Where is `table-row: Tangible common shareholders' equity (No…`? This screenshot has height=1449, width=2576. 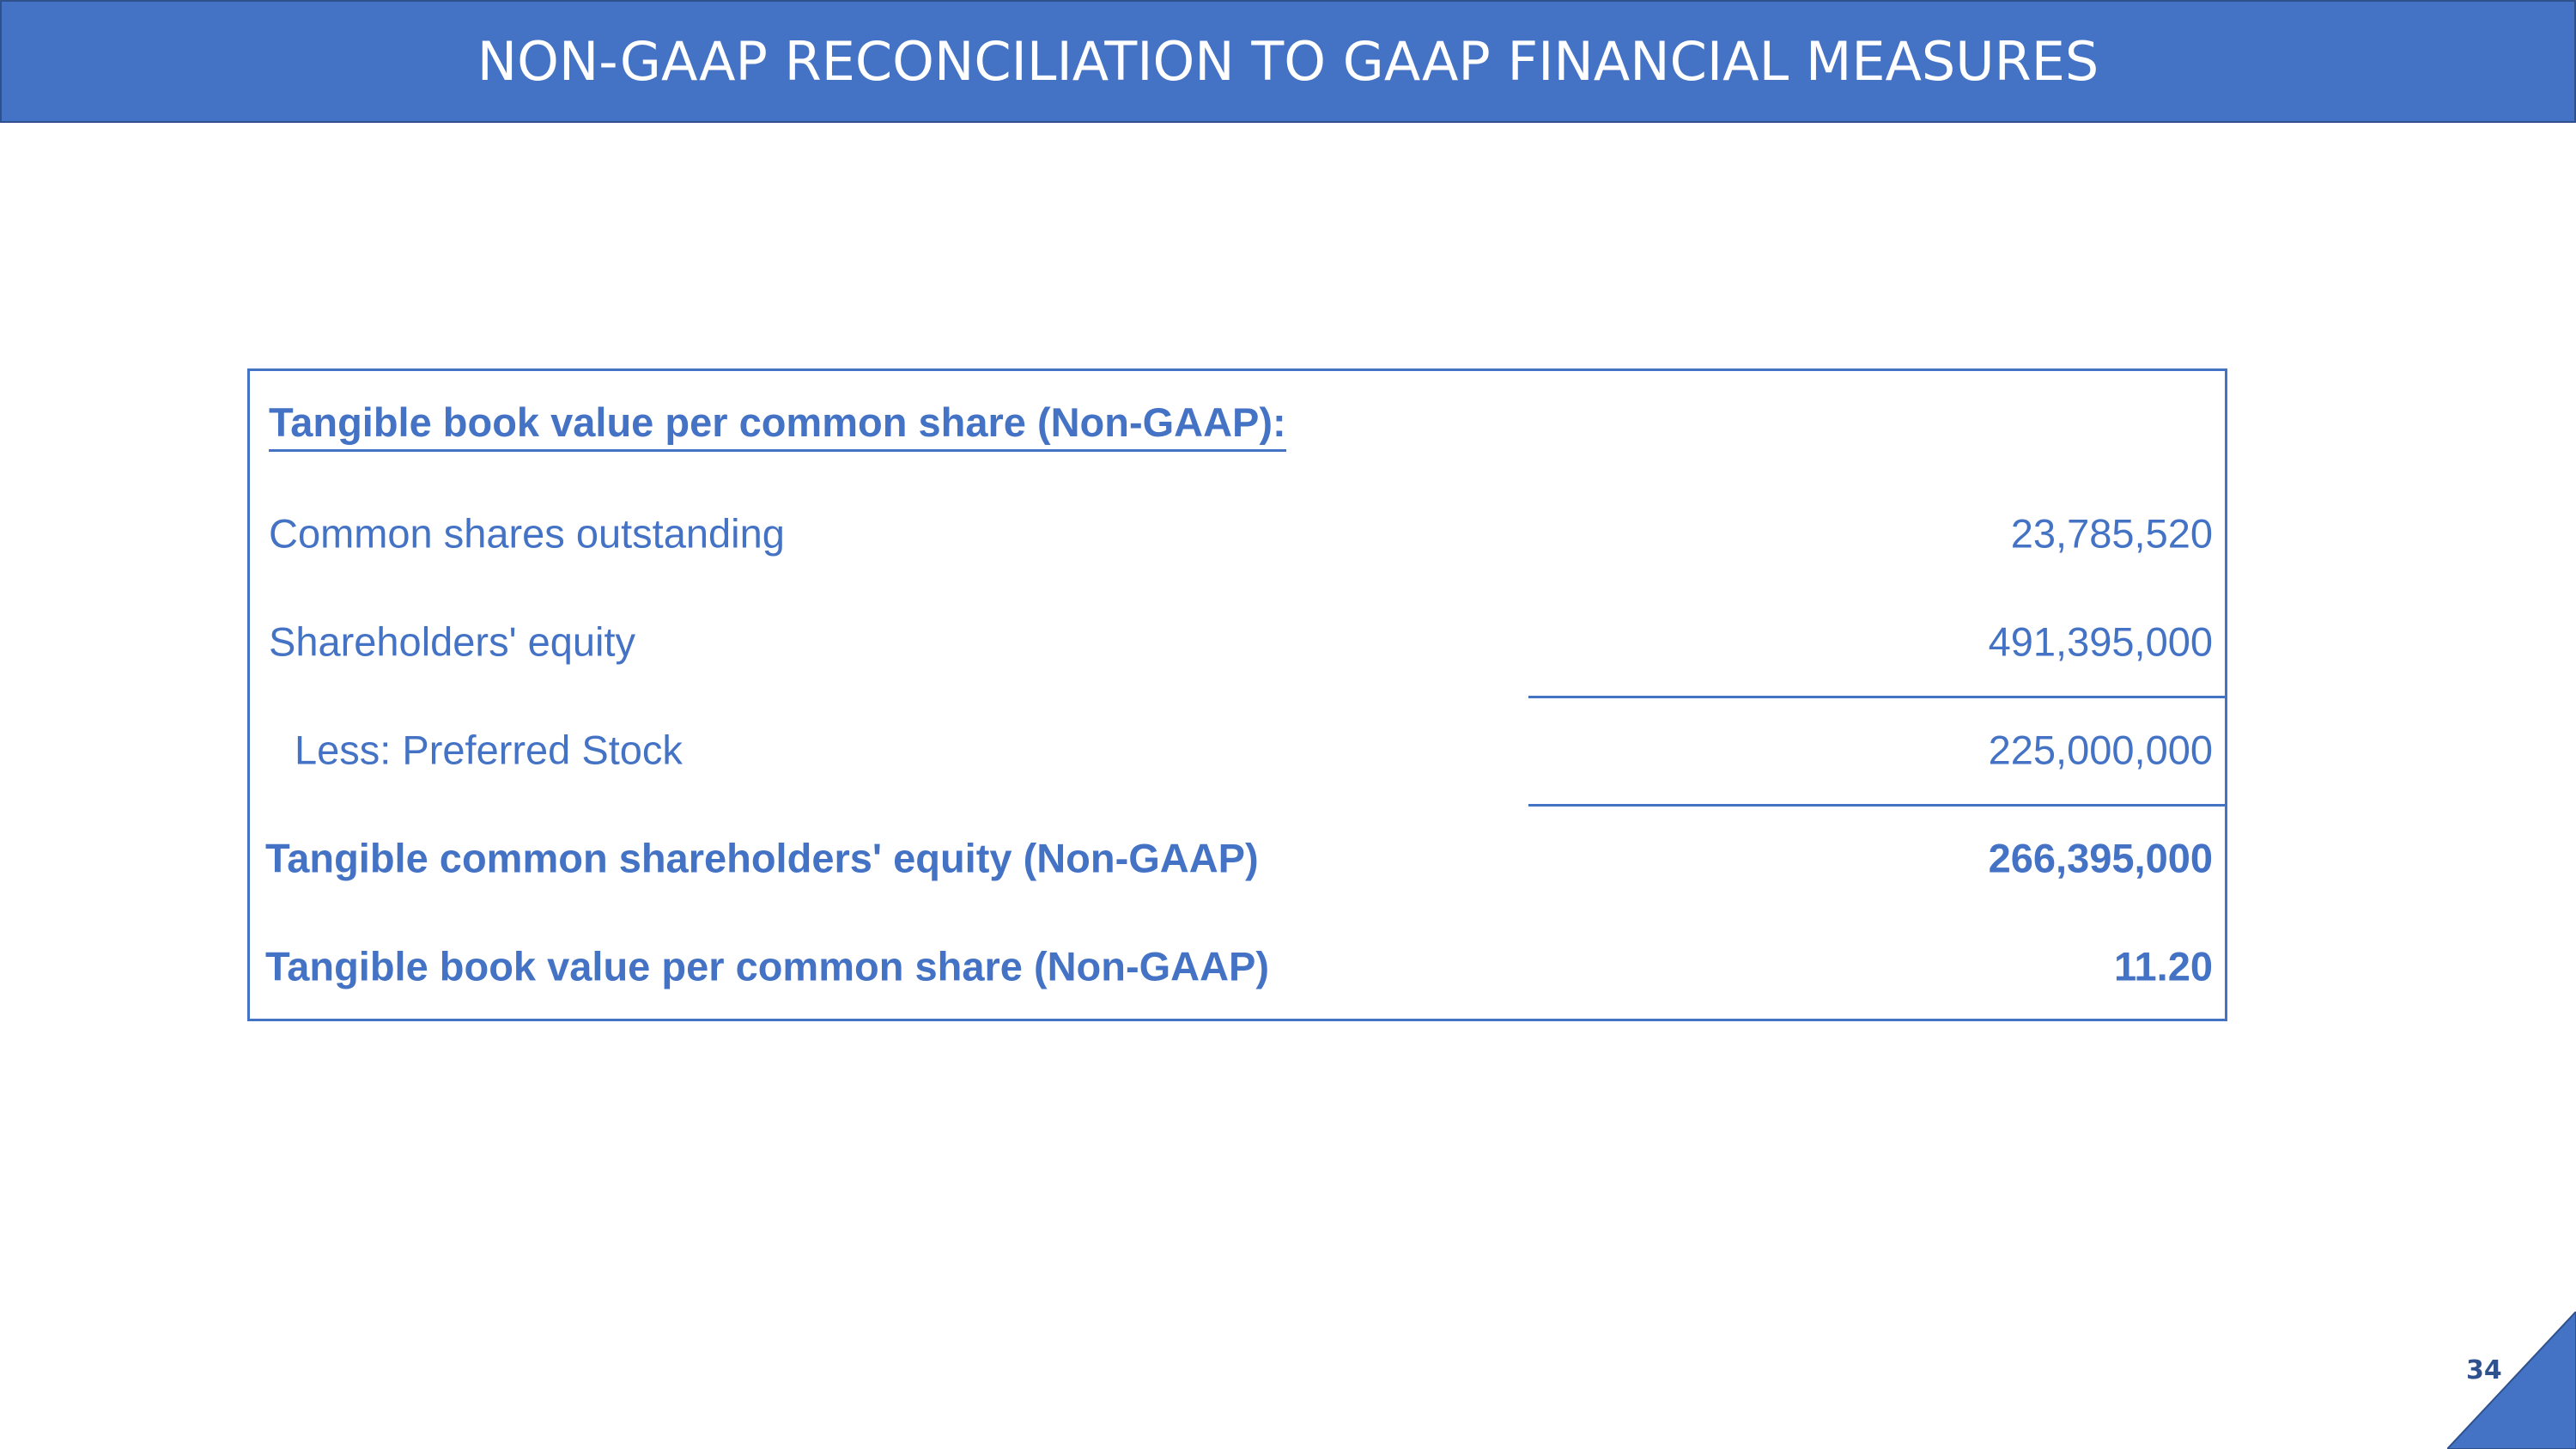
table-row: Tangible common shareholders' equity (No… is located at coordinates (1237, 858).